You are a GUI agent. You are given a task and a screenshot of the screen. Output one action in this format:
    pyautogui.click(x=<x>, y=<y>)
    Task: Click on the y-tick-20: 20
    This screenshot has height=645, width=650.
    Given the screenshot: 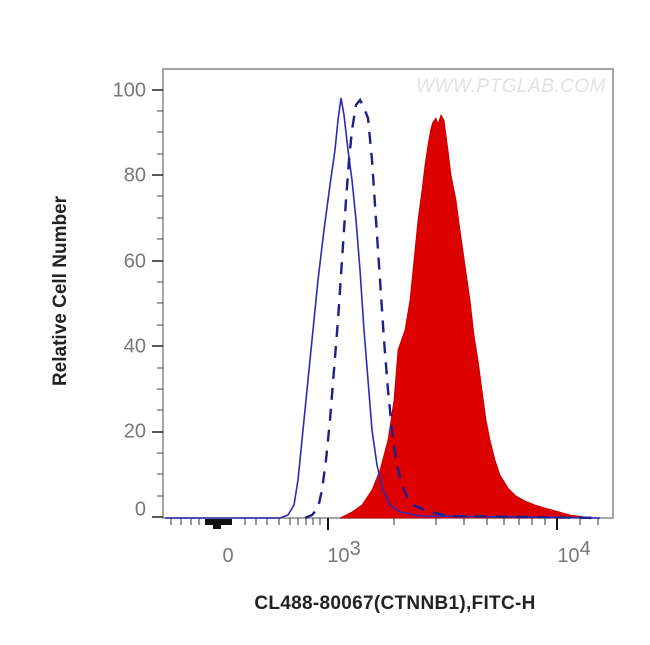 What is the action you would take?
    pyautogui.click(x=134, y=431)
    